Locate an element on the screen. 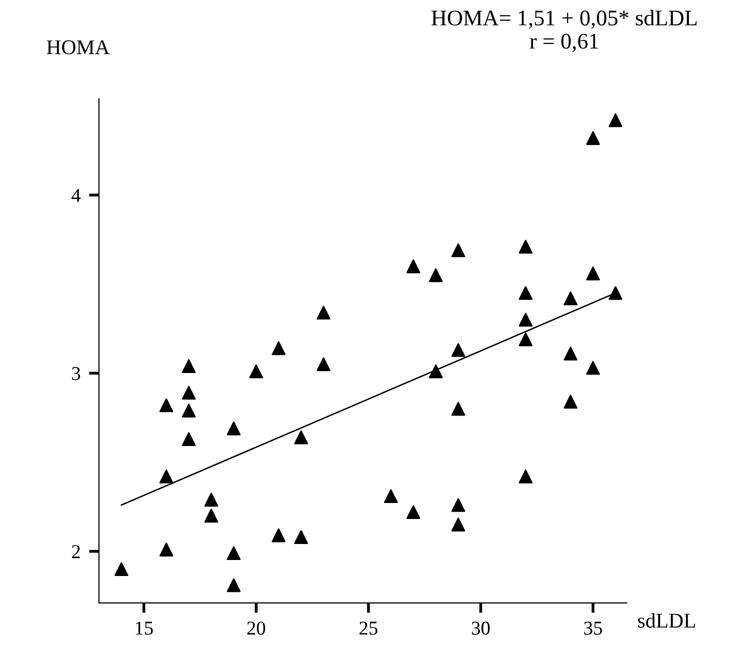 Image resolution: width=733 pixels, height=659 pixels. x-axis-title: sdLDL is located at coordinates (667, 620).